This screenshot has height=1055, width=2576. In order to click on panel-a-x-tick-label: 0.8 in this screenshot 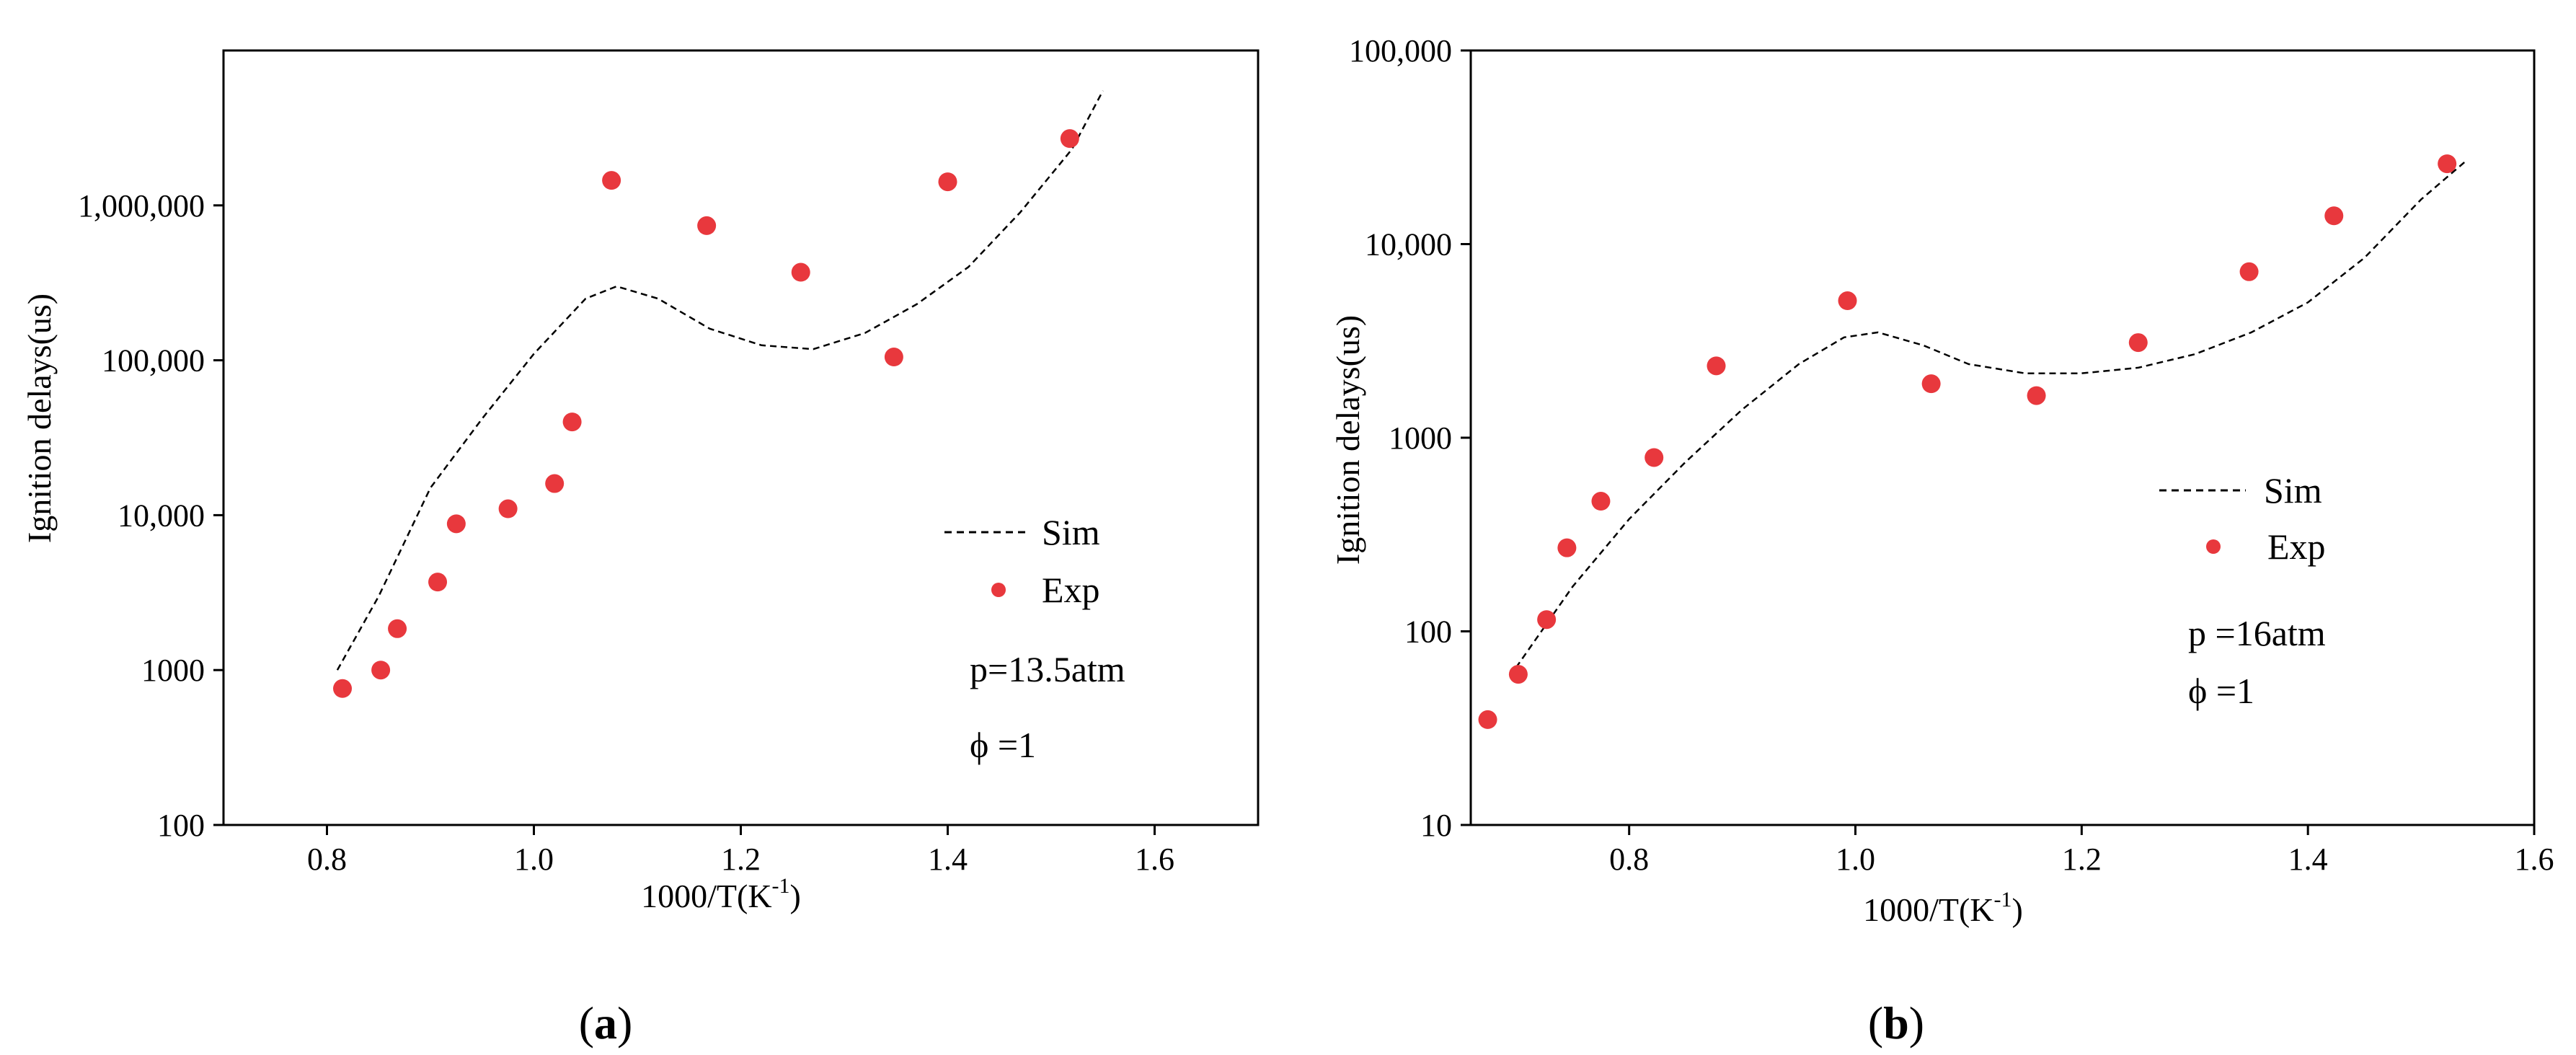, I will do `click(327, 860)`.